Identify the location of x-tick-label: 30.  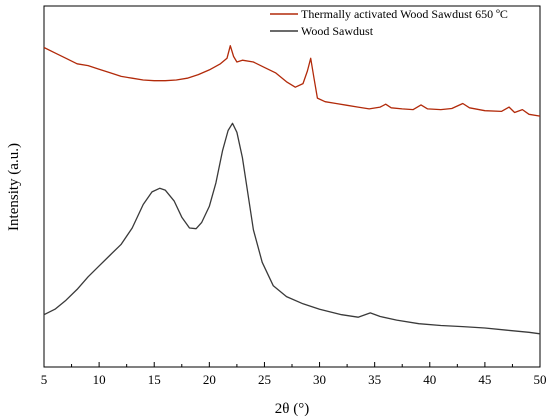
(319, 379).